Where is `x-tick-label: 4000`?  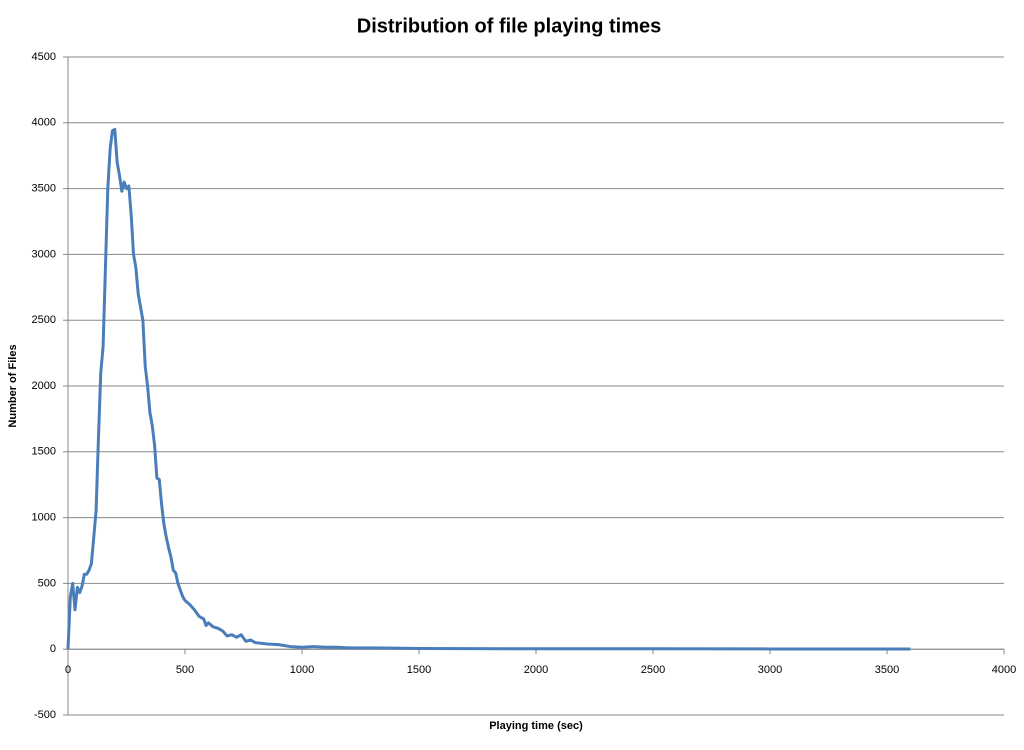
x-tick-label: 4000 is located at coordinates (1004, 670).